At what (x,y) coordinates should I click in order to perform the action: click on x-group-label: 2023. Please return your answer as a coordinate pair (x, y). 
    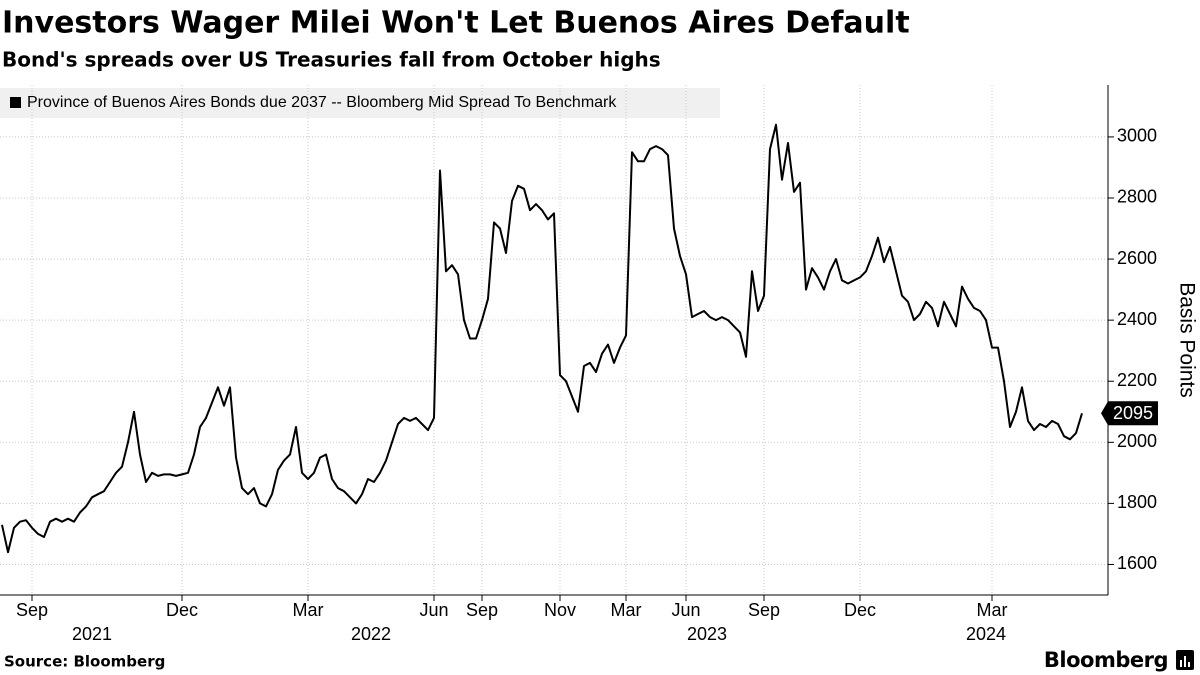
    Looking at the image, I should click on (707, 634).